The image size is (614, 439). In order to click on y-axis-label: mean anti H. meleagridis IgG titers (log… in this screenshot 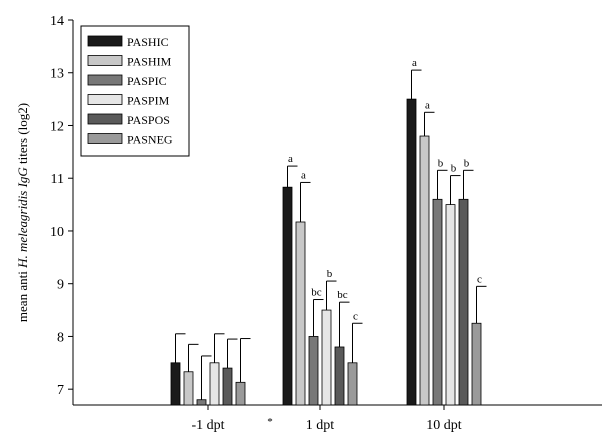, I will do `click(22, 212)`.